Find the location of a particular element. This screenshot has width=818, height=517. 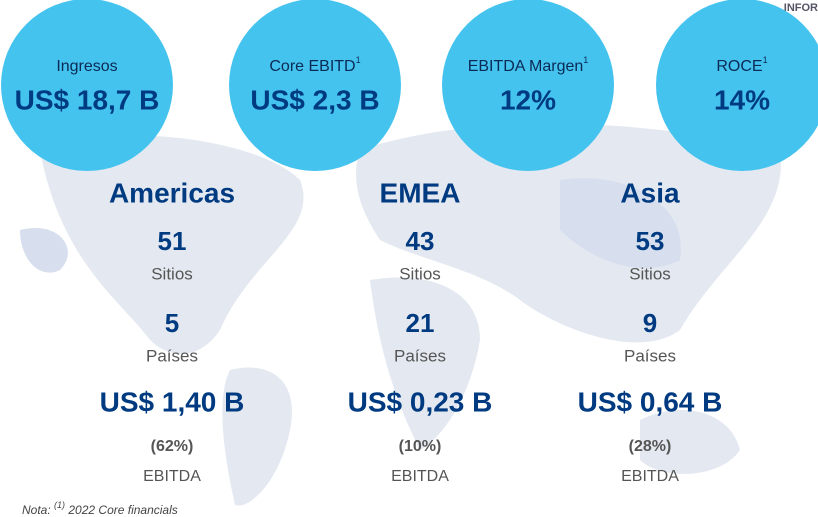

sites-count: 53 is located at coordinates (650, 241).